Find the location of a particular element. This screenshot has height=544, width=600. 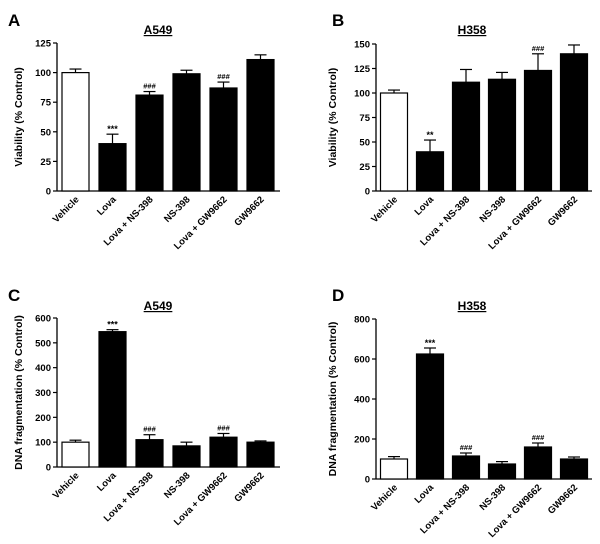

panel-letter: C is located at coordinates (14, 295).